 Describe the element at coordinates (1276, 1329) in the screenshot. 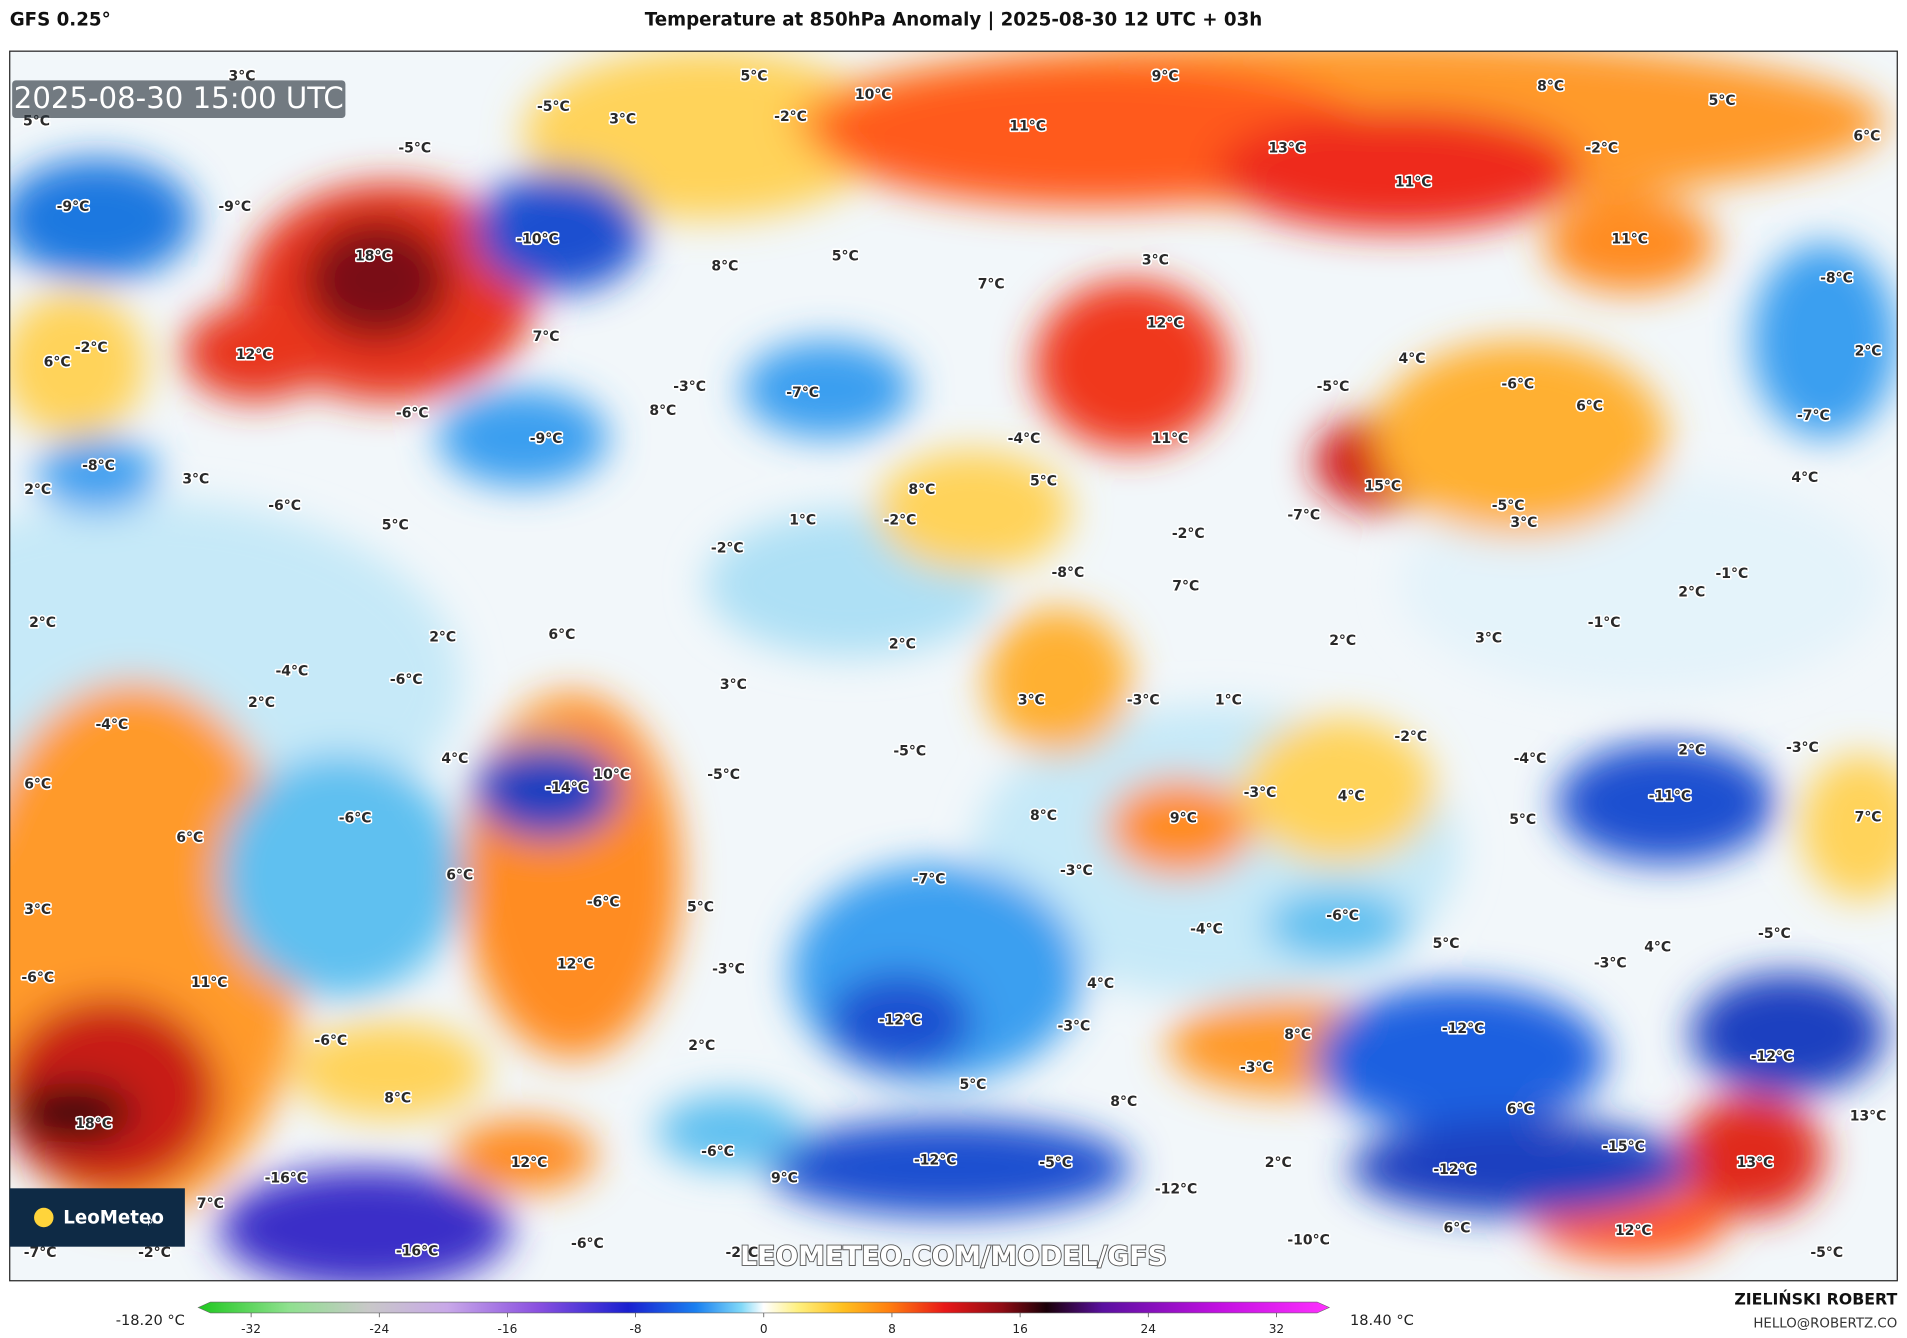

I see `colorbar-tick-label: 32` at that location.